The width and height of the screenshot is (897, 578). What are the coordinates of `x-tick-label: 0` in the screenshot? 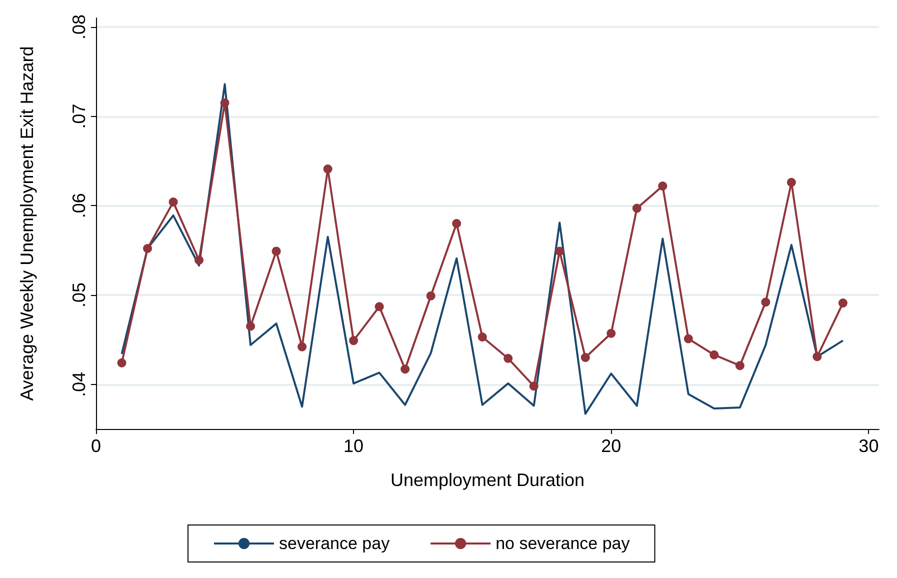 It's located at (96, 446).